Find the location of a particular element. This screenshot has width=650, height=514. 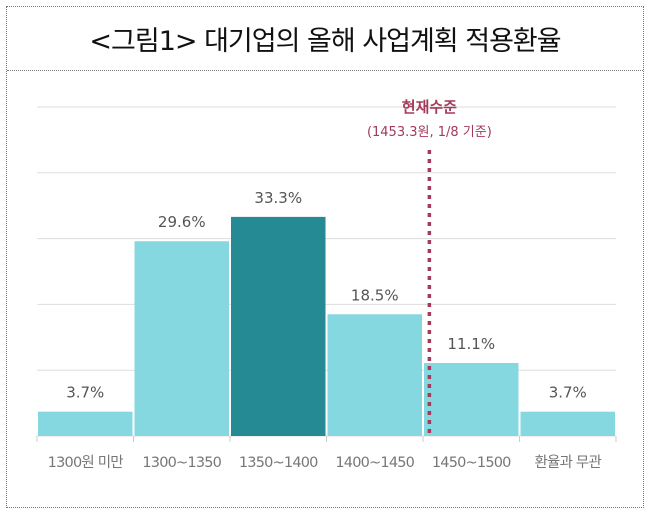

x-tick-label: 1400~1450 is located at coordinates (374, 463).